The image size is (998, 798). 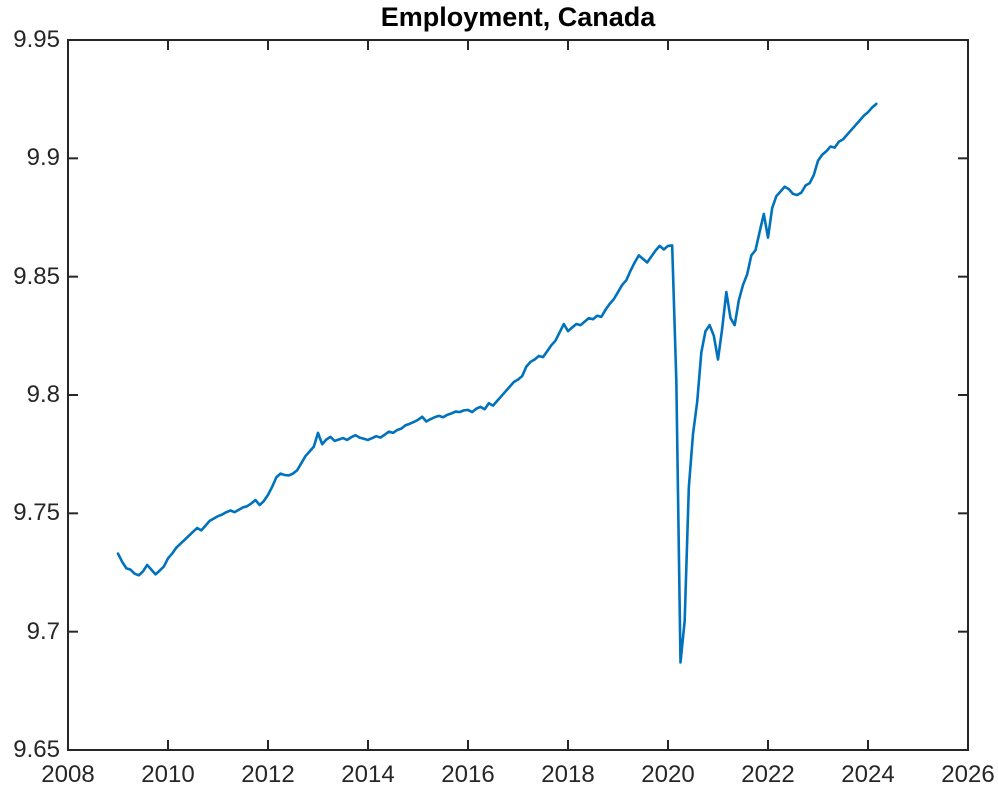 I want to click on y-tick-label: 9.85, so click(x=36, y=276).